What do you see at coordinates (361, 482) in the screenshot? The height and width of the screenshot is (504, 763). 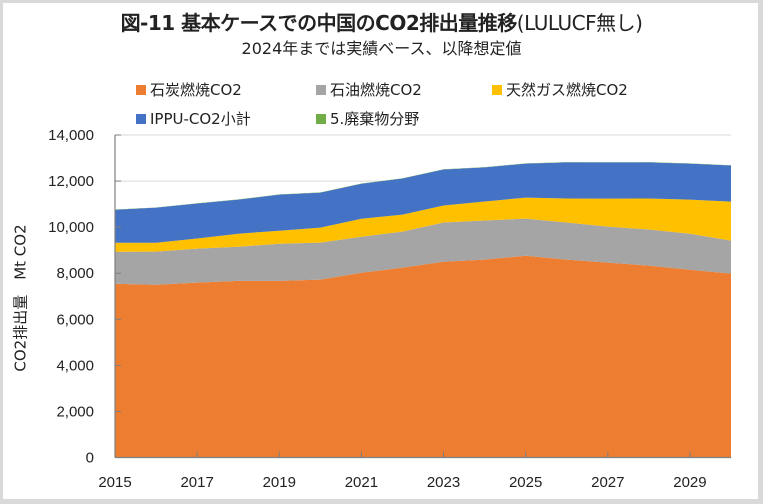 I see `x-tick-label: 2021` at bounding box center [361, 482].